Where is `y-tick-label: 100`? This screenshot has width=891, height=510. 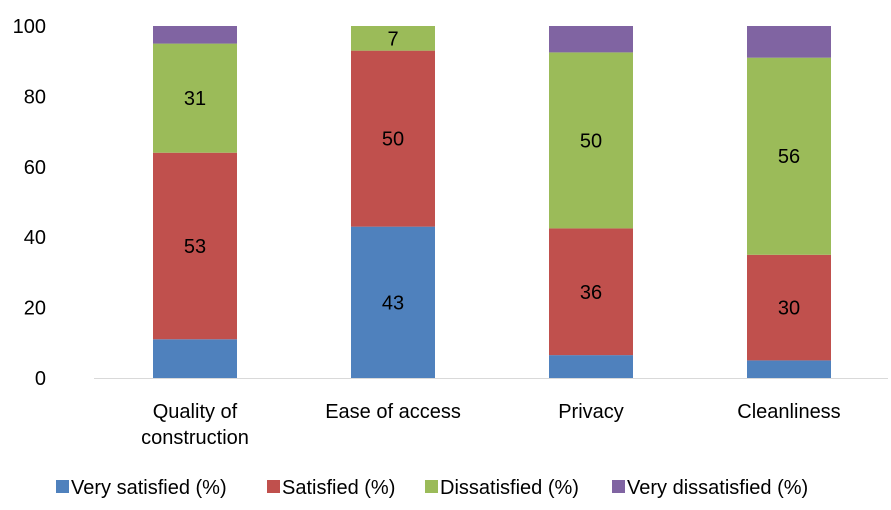
y-tick-label: 100 is located at coordinates (29, 27).